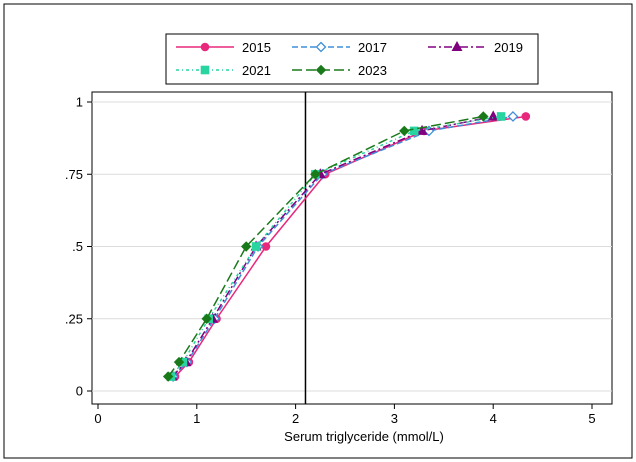 The height and width of the screenshot is (462, 636). What do you see at coordinates (457, 45) in the screenshot?
I see `legend-marker-2019` at bounding box center [457, 45].